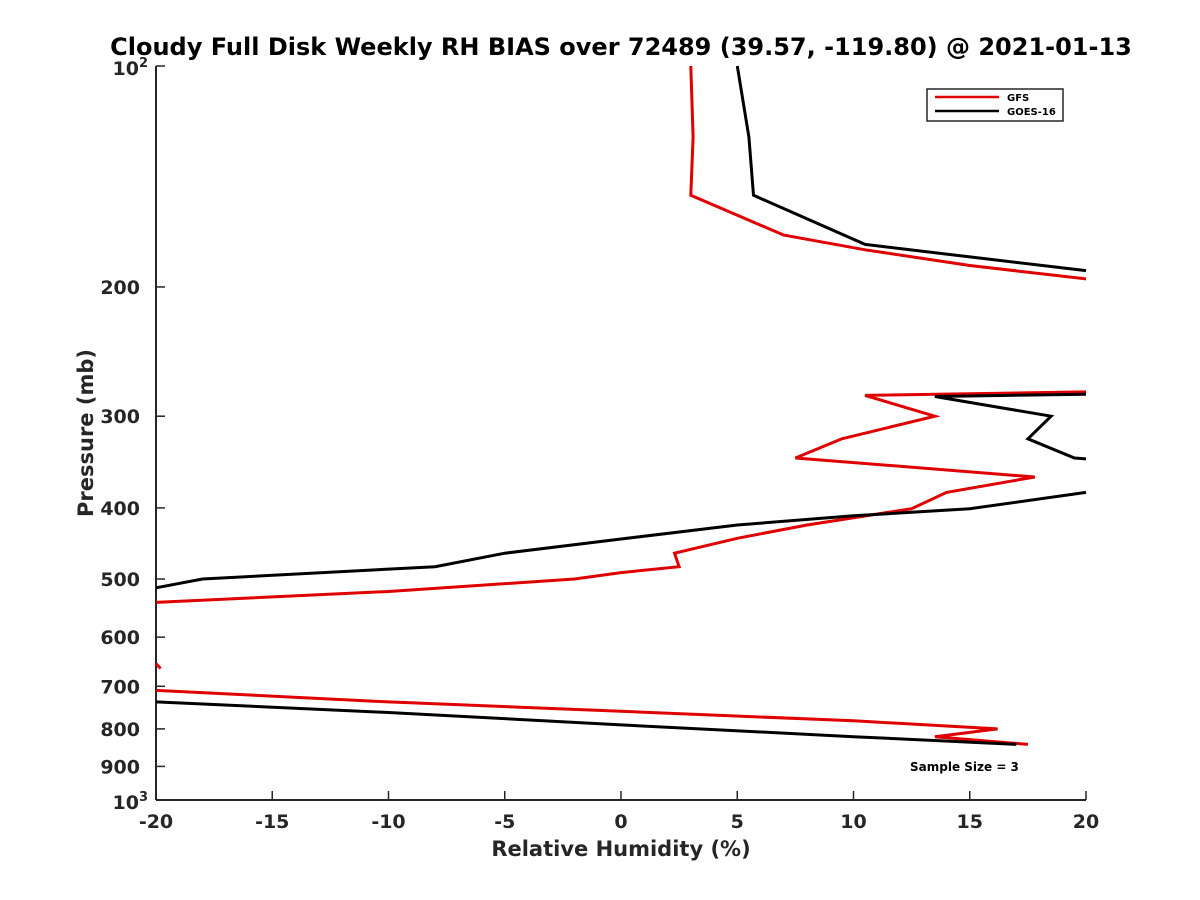  What do you see at coordinates (120, 580) in the screenshot?
I see `y-tick-label: 500` at bounding box center [120, 580].